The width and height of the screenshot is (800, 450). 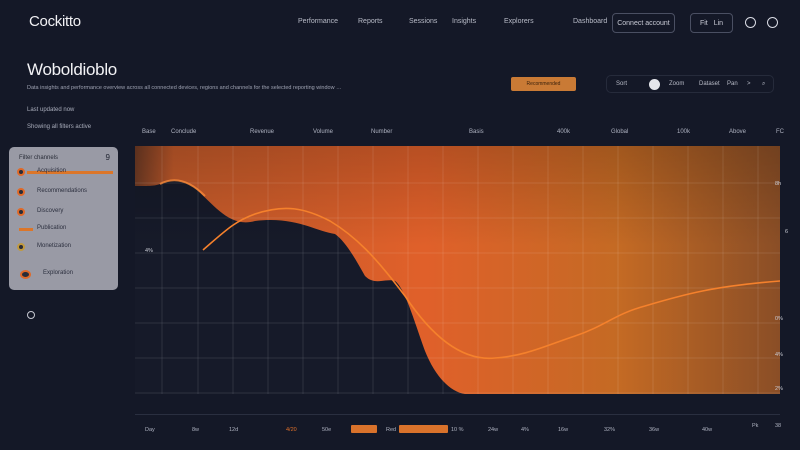 I want to click on x-tick: 4%, so click(x=525, y=430).